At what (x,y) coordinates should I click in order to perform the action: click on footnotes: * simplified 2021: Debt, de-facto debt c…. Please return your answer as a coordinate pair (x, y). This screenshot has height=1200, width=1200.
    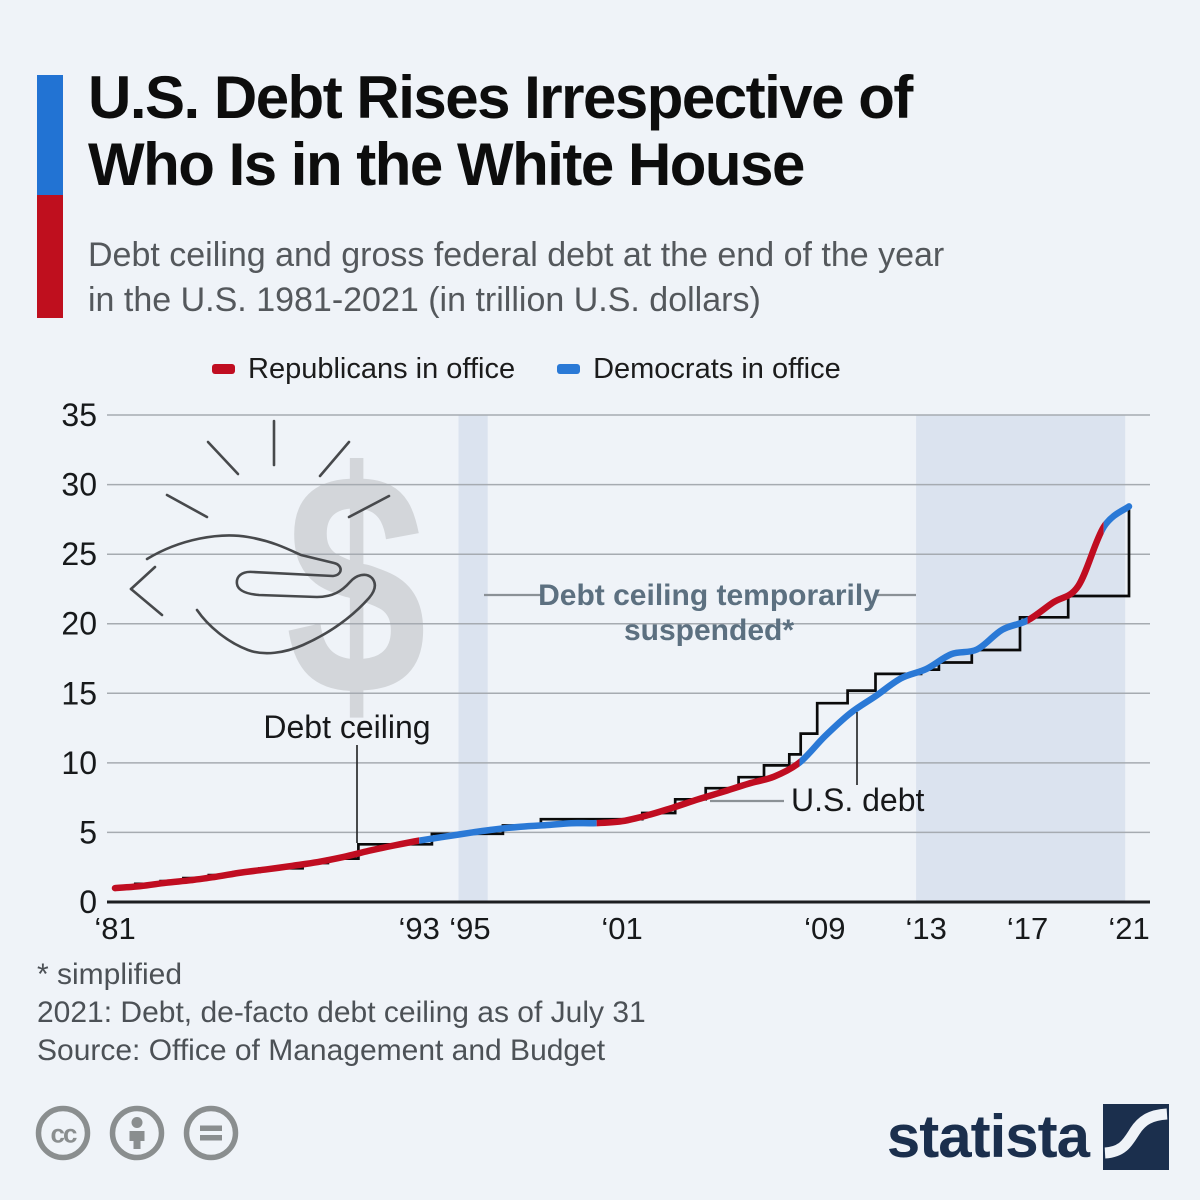
    Looking at the image, I should click on (341, 1013).